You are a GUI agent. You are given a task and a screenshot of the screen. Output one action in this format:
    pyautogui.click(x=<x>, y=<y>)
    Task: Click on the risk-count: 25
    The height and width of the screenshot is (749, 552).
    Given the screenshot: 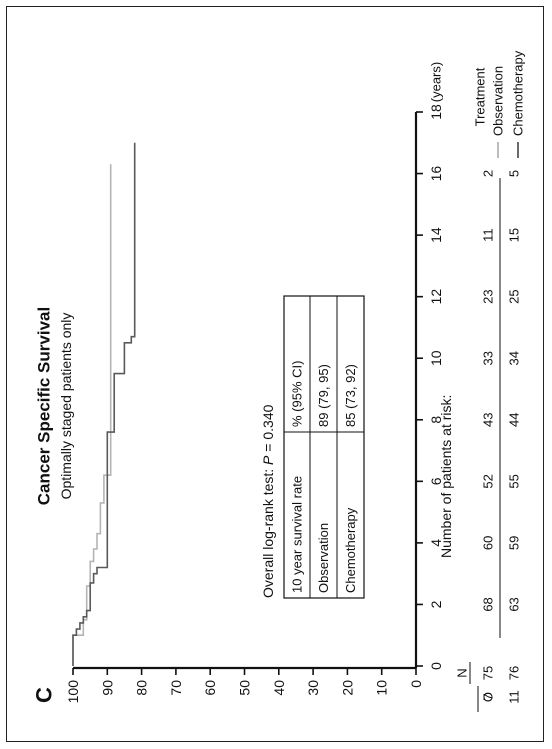 What is the action you would take?
    pyautogui.click(x=514, y=296)
    